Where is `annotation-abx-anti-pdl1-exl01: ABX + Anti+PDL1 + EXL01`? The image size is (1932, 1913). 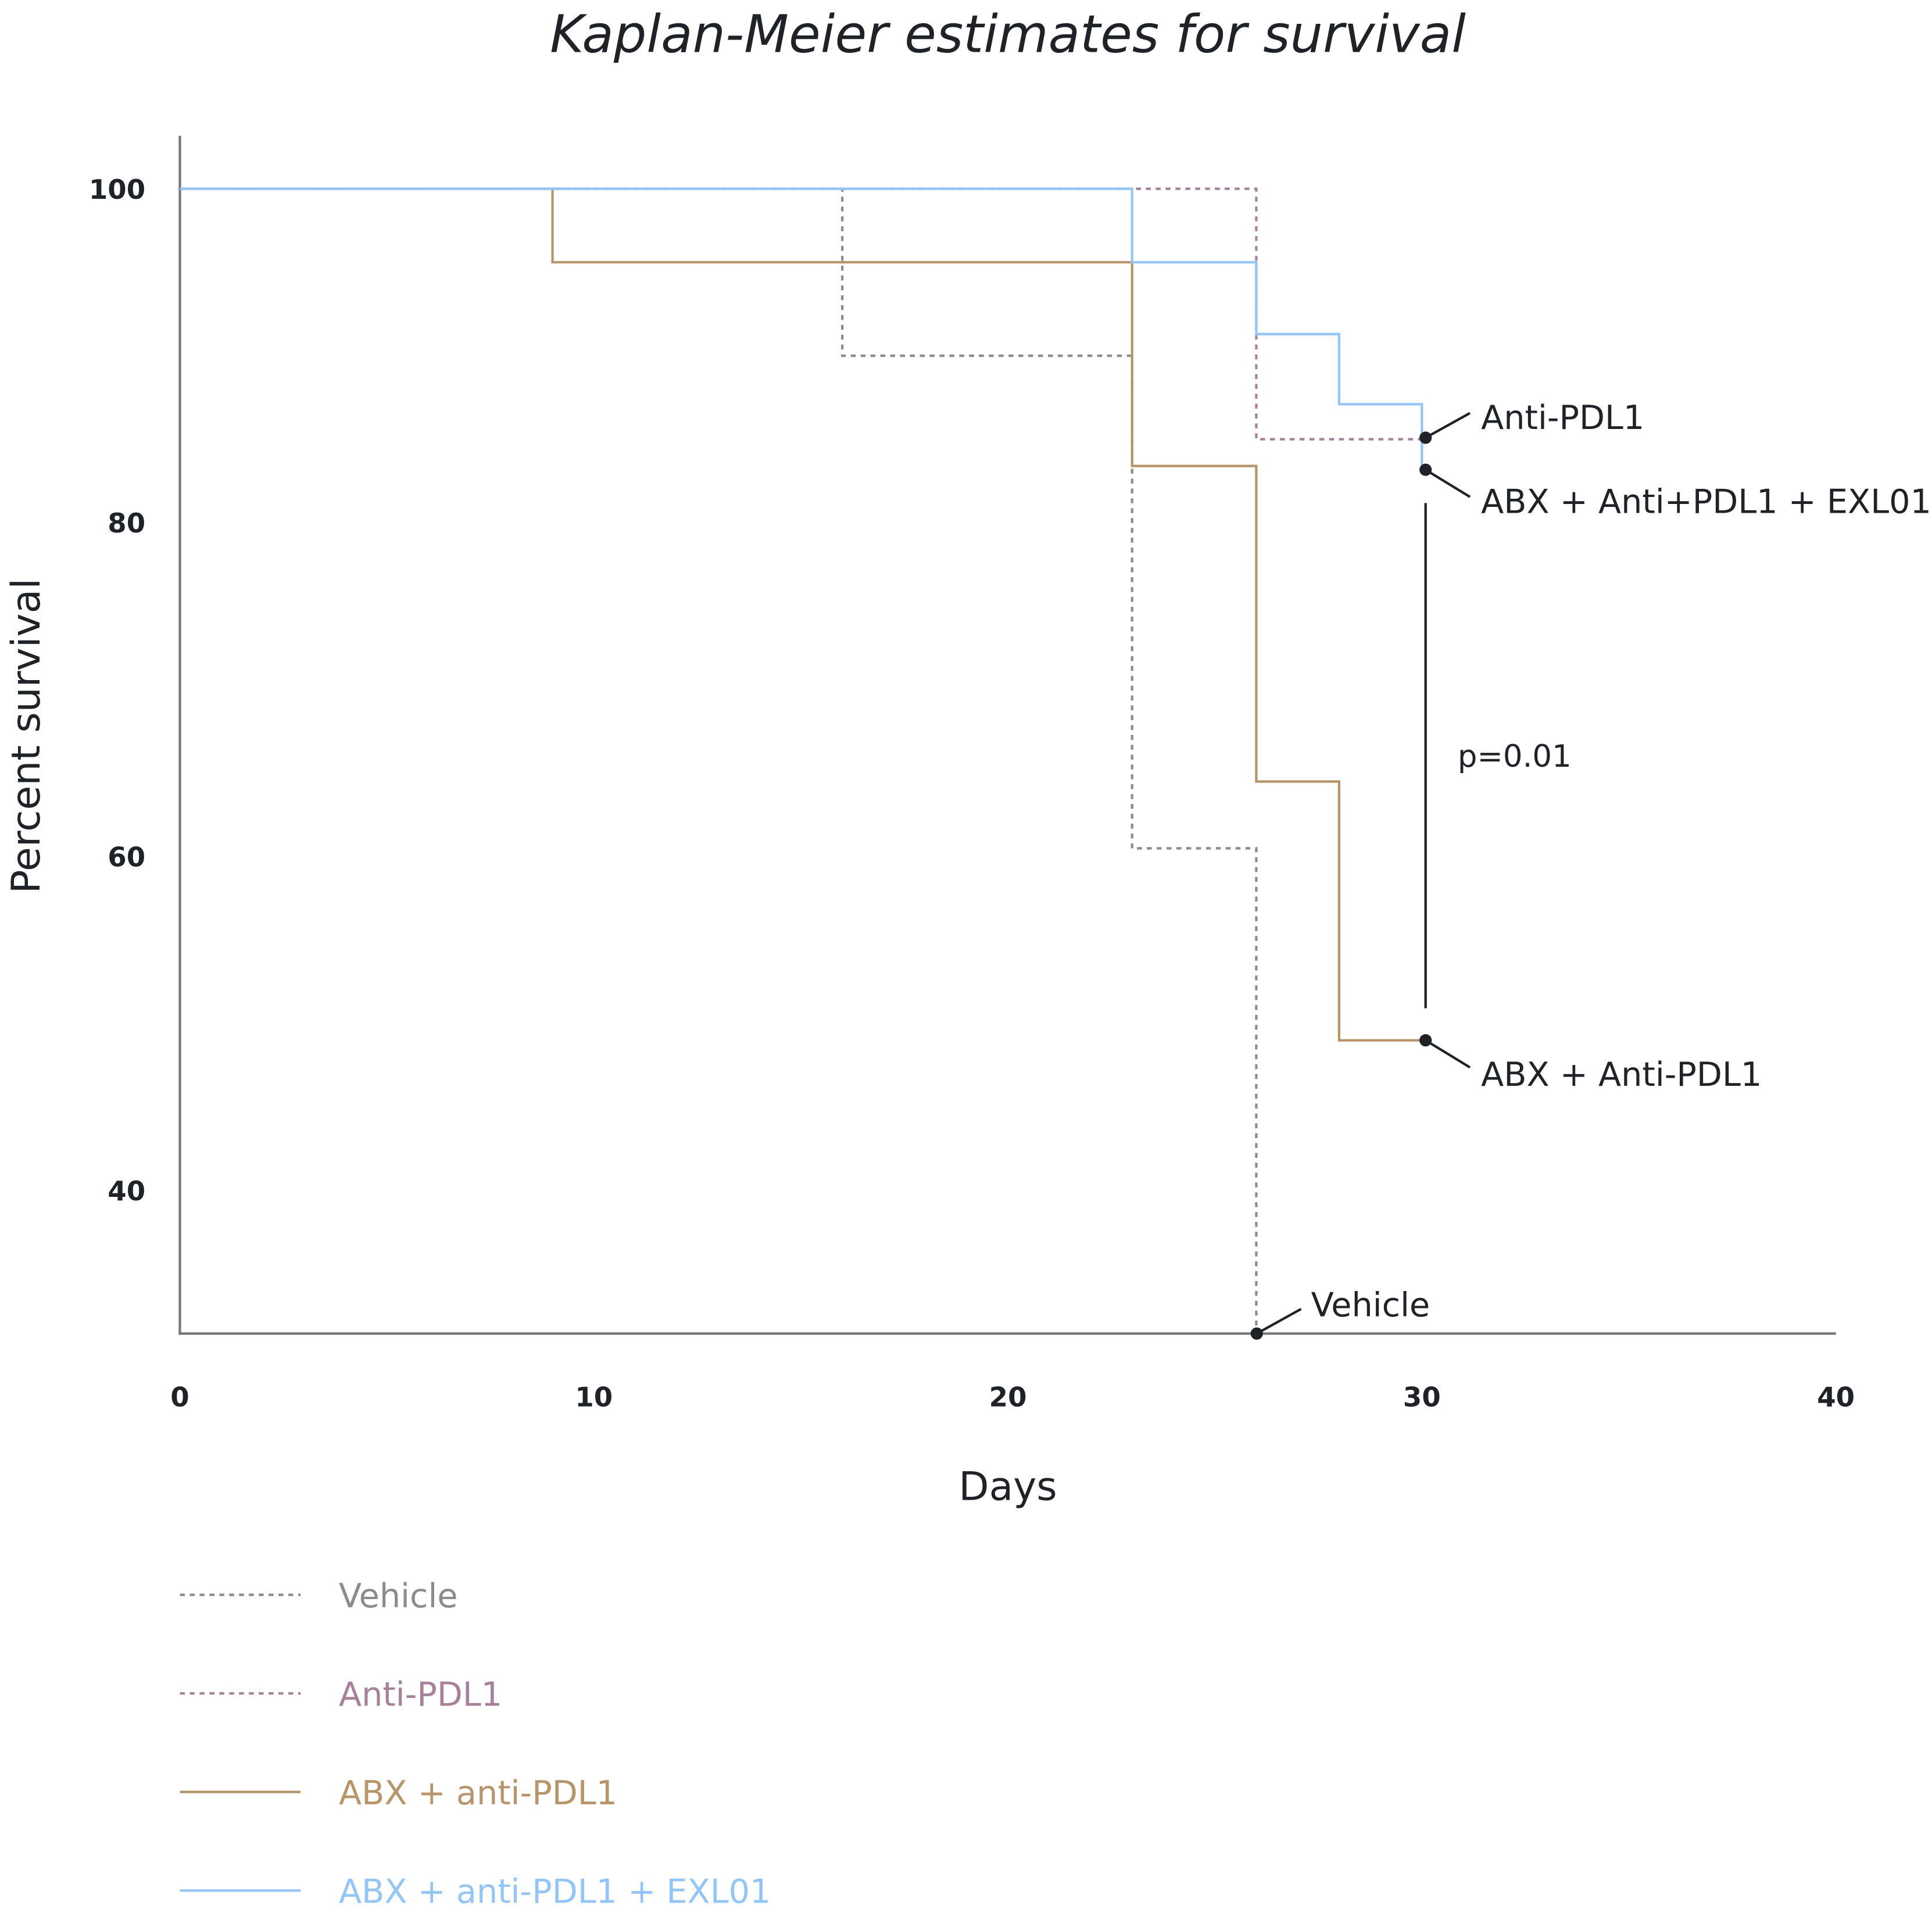
annotation-abx-anti-pdl1-exl01: ABX + Anti+PDL1 + EXL01 is located at coordinates (1706, 501).